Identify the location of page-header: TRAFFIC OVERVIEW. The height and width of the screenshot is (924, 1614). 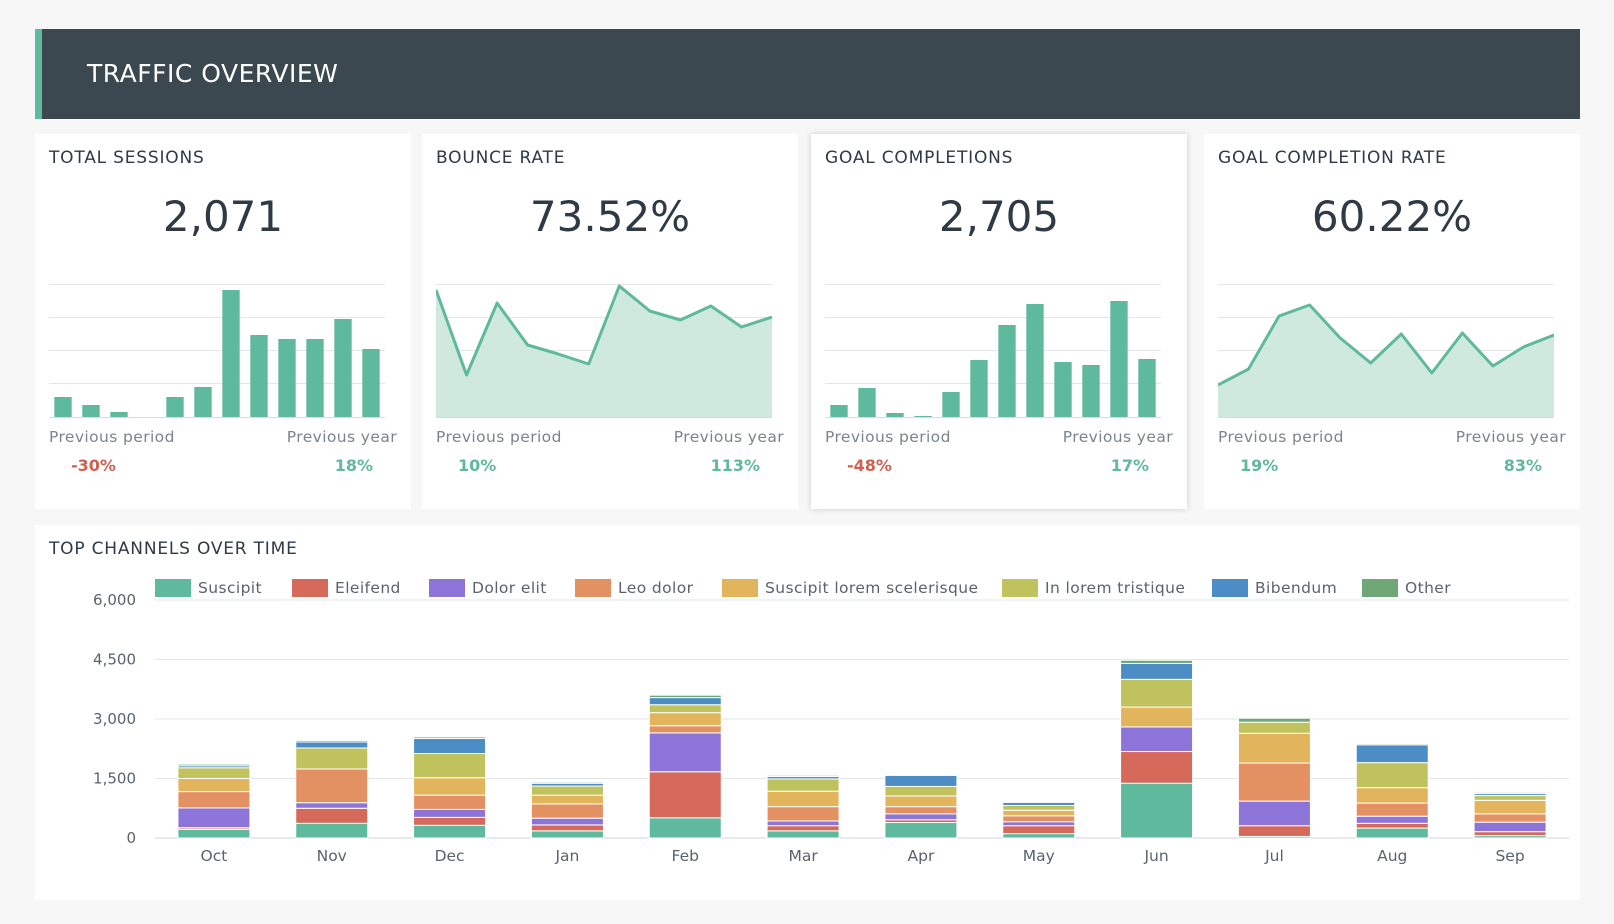
(807, 74).